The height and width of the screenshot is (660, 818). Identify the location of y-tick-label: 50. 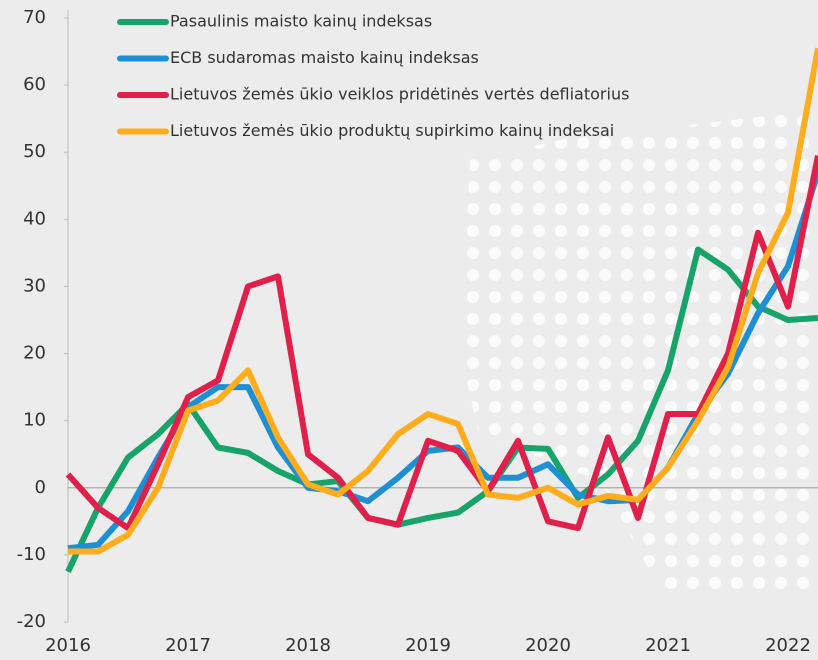
(34, 151).